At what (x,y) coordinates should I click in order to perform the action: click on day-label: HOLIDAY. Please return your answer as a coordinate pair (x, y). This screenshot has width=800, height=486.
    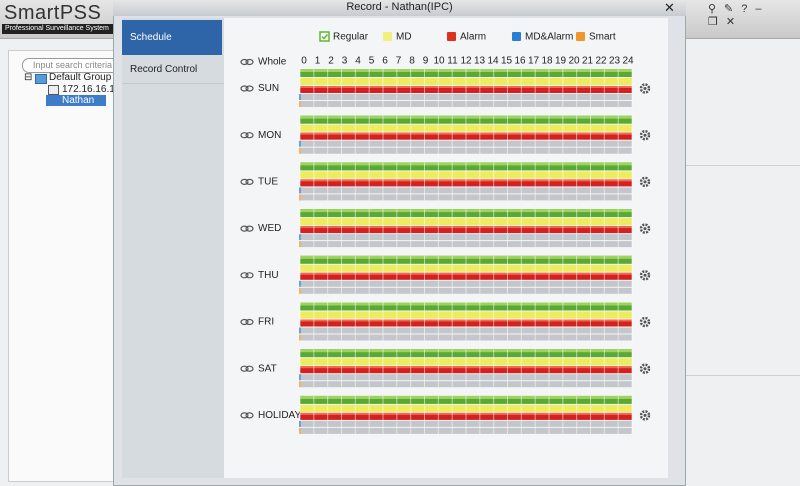
    Looking at the image, I should click on (279, 415).